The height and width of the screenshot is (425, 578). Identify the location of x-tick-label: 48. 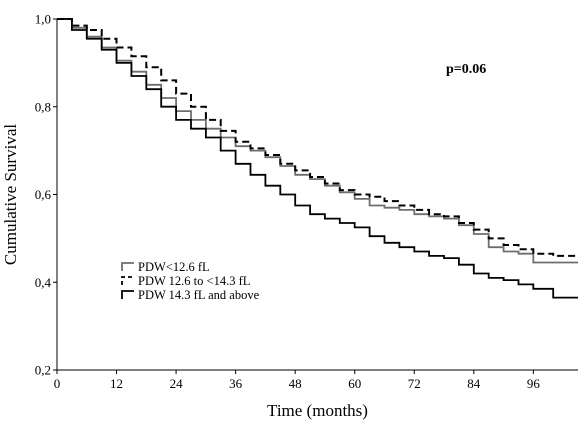
(295, 383).